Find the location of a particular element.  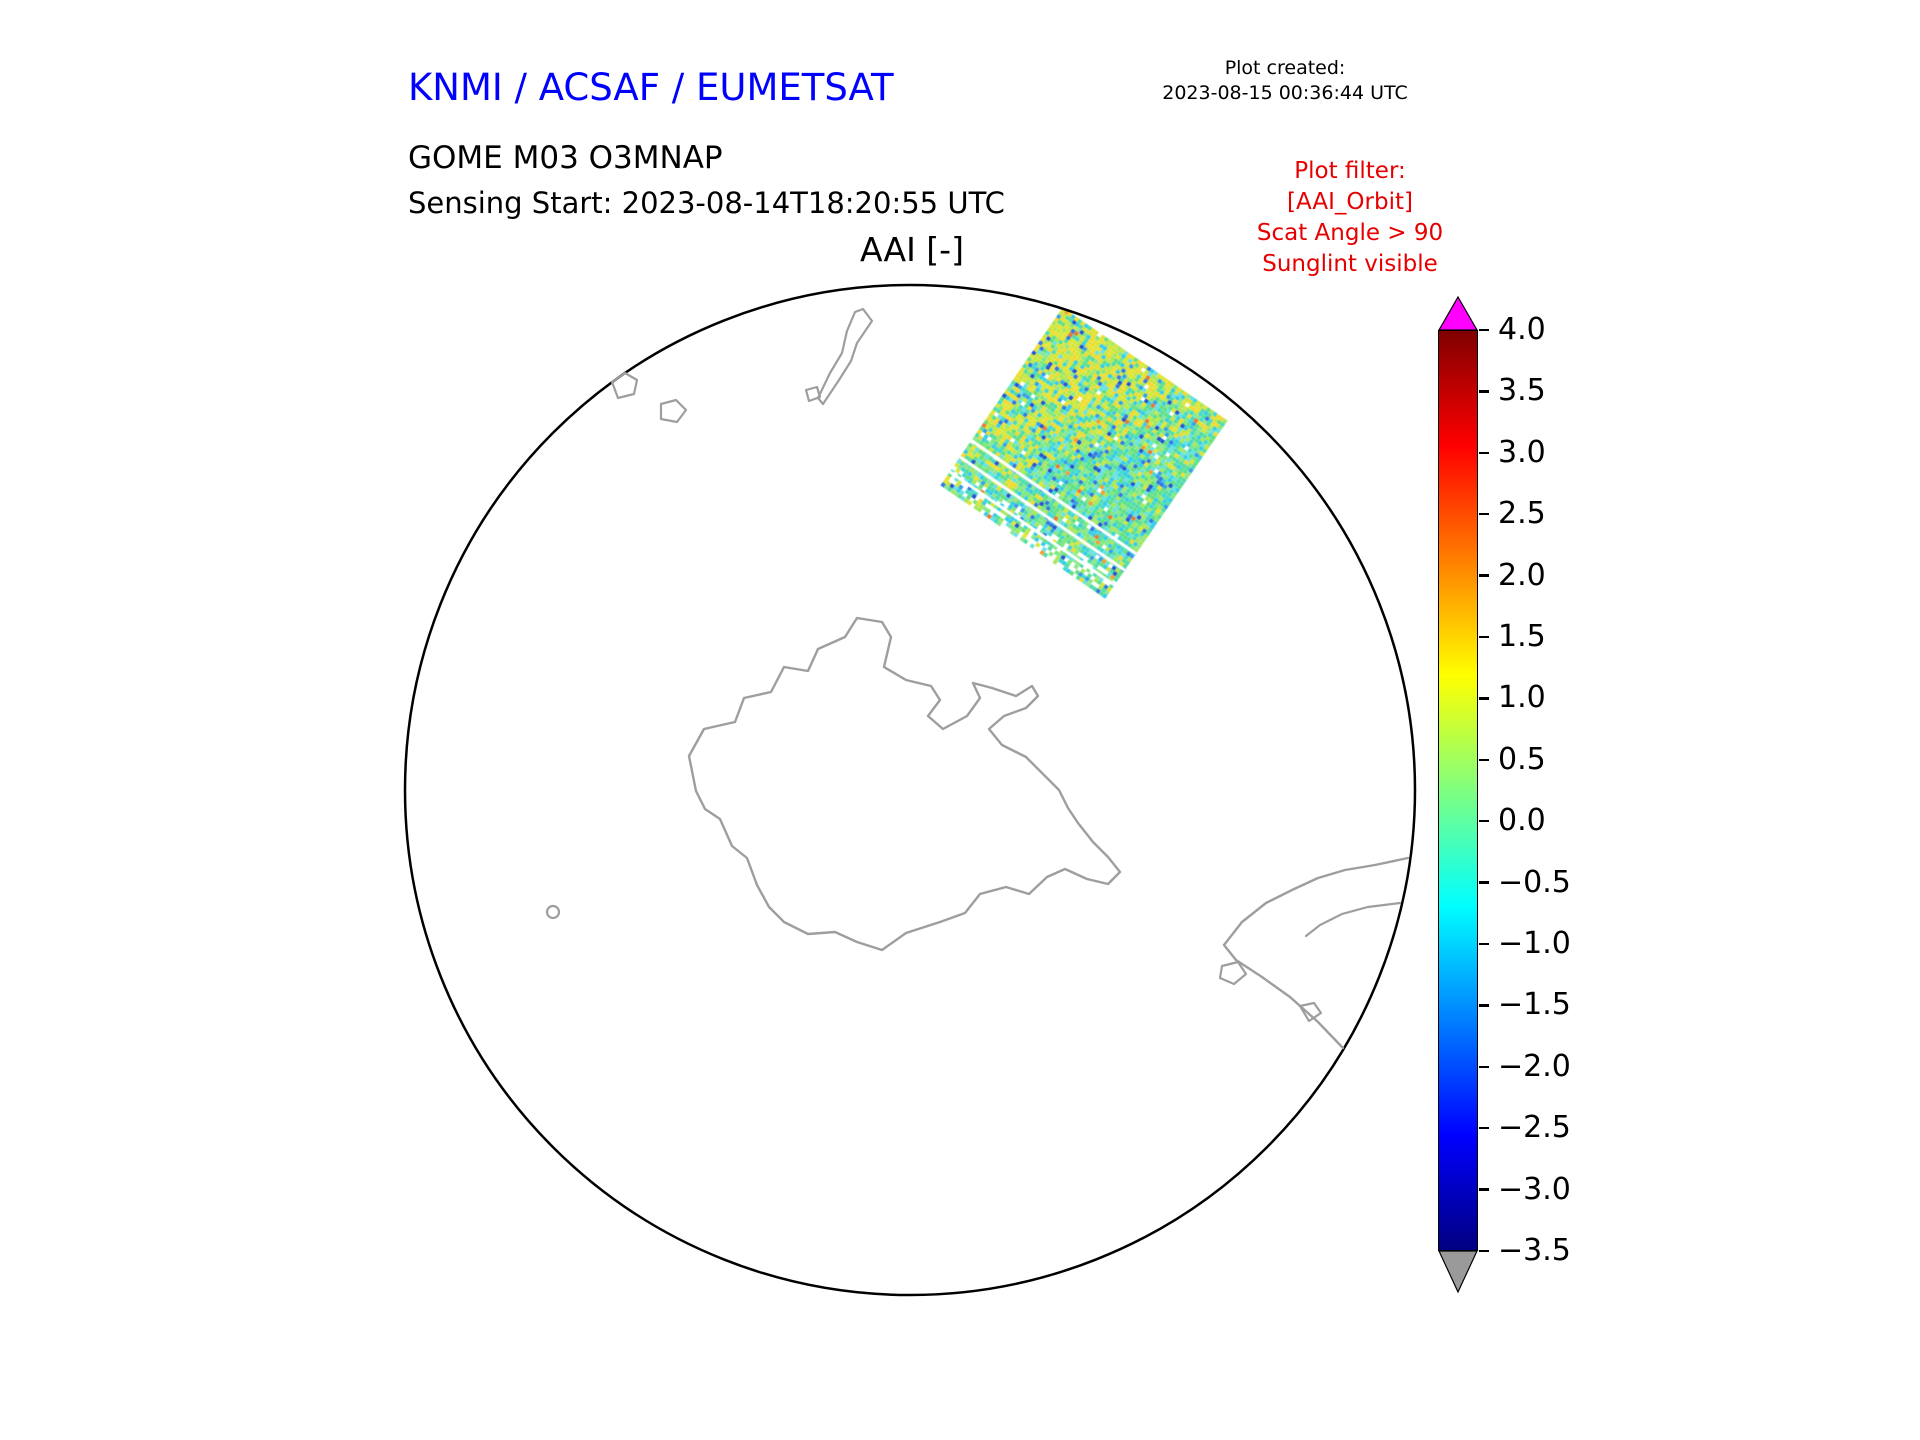

colorbar-tick-label: 1.0 is located at coordinates (1522, 698).